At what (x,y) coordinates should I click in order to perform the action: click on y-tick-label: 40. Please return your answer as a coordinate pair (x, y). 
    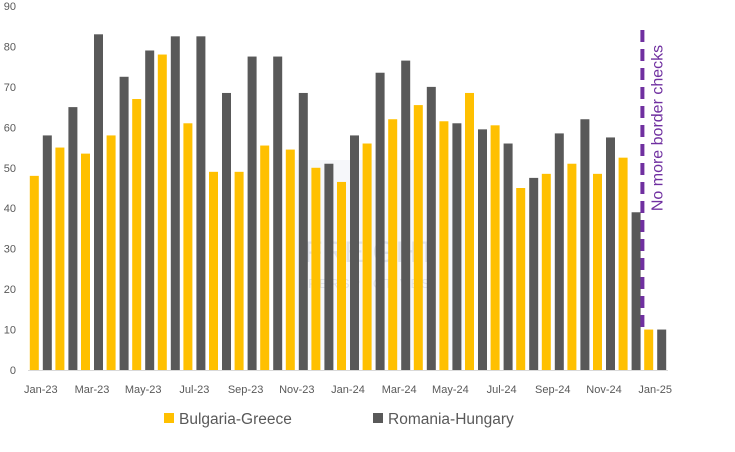
    Looking at the image, I should click on (10, 209).